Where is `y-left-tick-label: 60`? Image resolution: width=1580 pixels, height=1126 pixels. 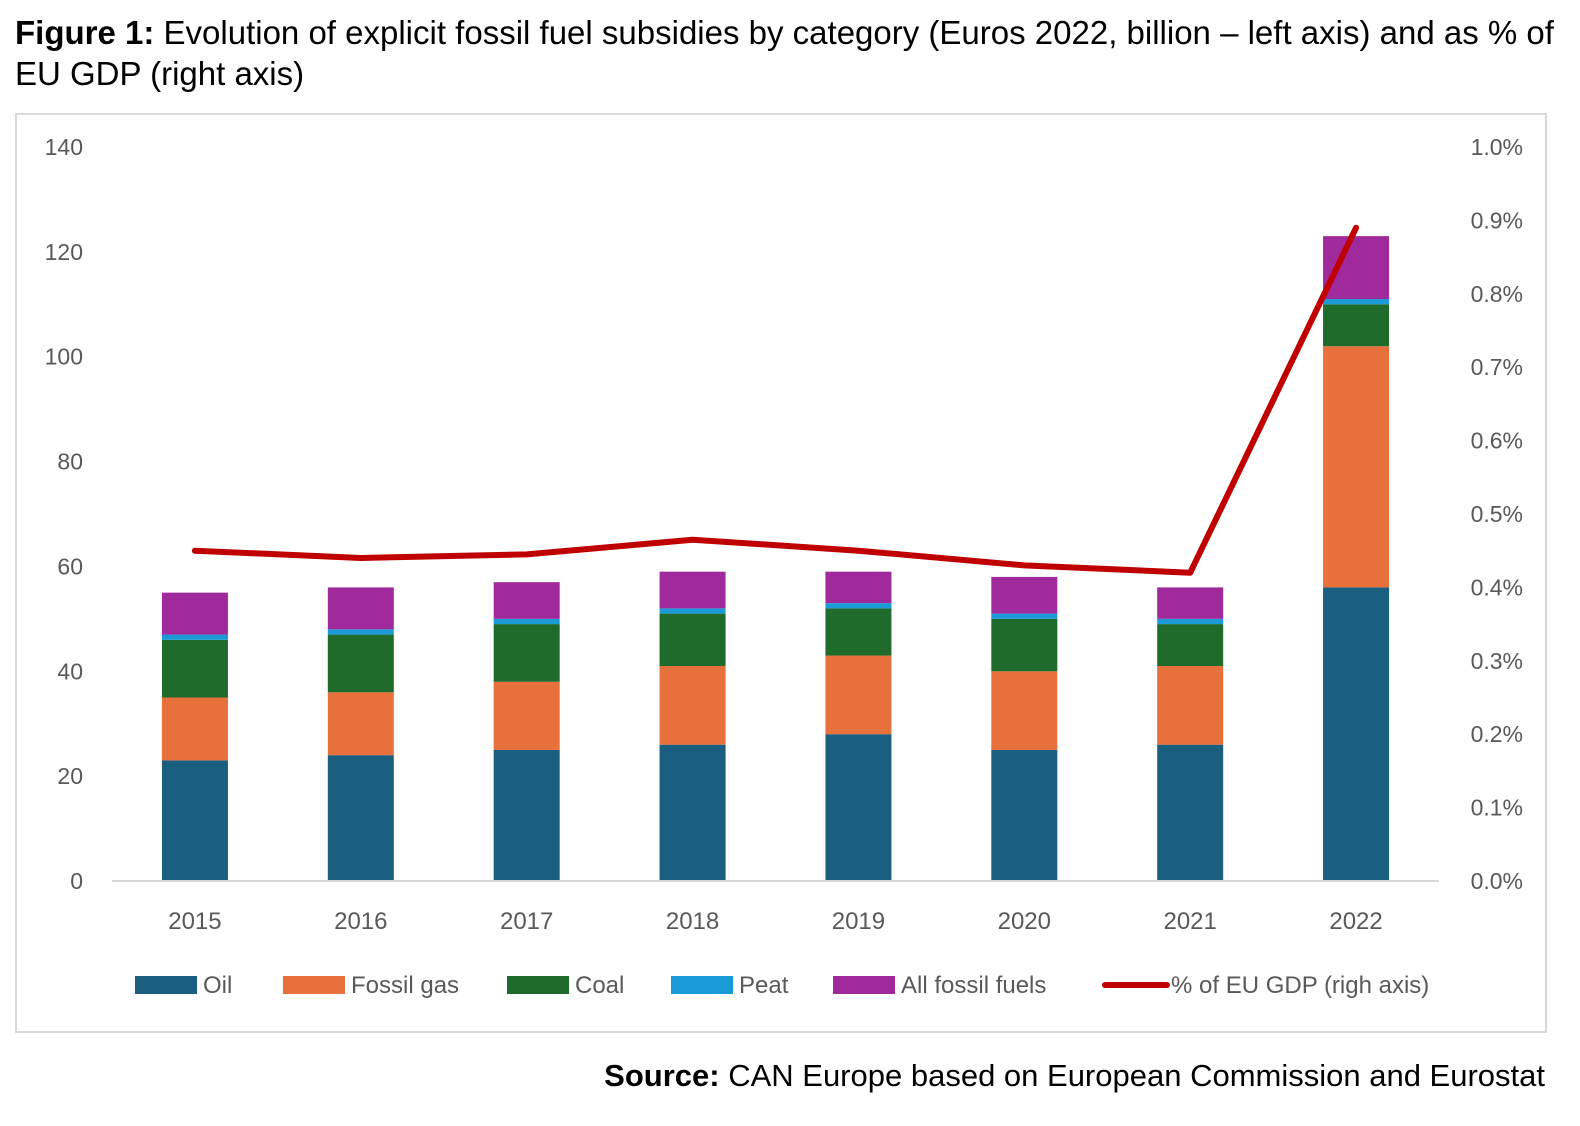 y-left-tick-label: 60 is located at coordinates (70, 566).